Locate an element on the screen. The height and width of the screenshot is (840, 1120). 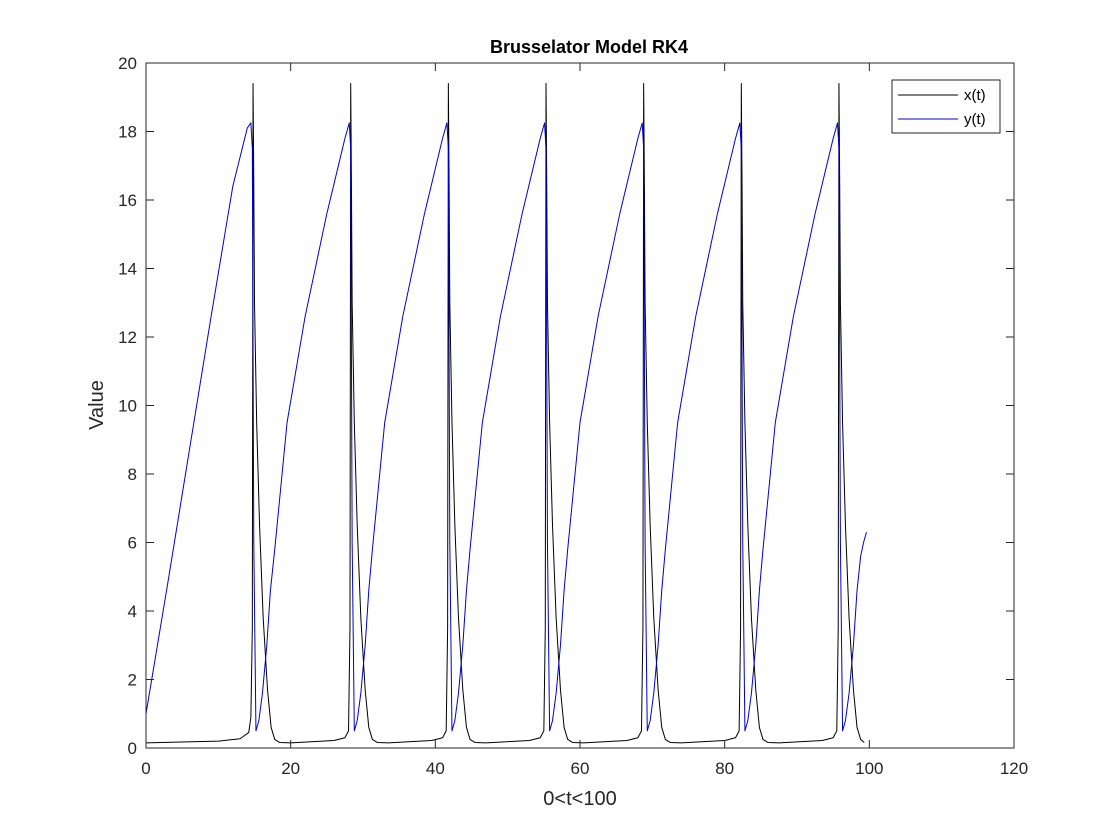
x-tick-label: 100 is located at coordinates (869, 768).